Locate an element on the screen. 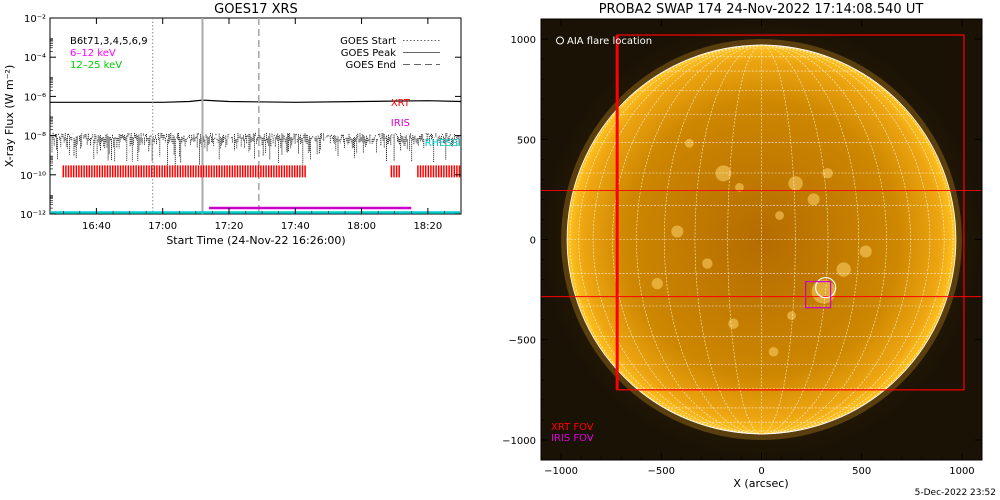  swap-ytick-label-1: −500 is located at coordinates (522, 341).